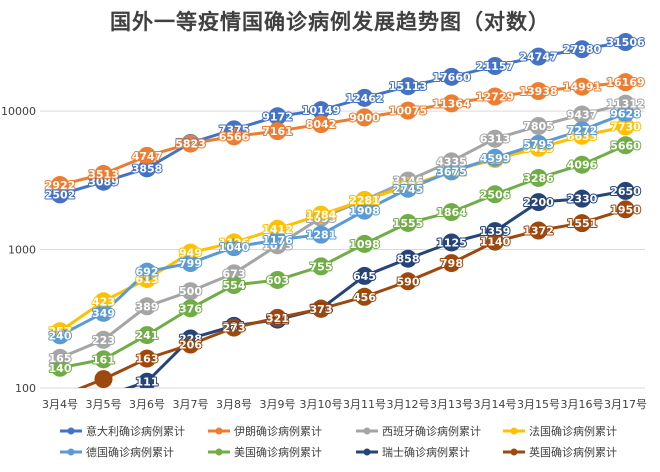  What do you see at coordinates (60, 331) in the screenshot?
I see `data-label: 257` at bounding box center [60, 331].